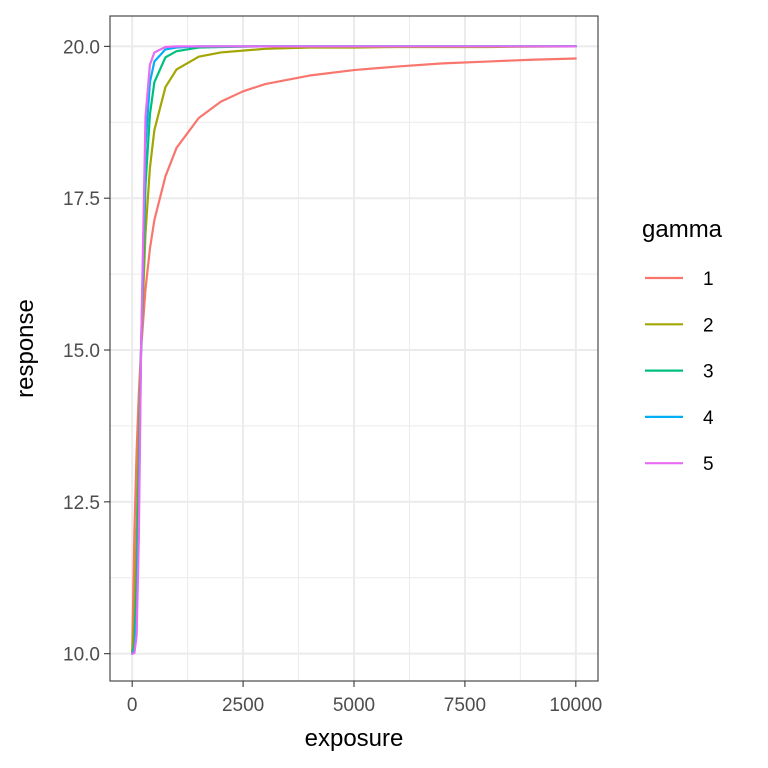  Describe the element at coordinates (243, 705) in the screenshot. I see `x-tick-label: 2500` at that location.